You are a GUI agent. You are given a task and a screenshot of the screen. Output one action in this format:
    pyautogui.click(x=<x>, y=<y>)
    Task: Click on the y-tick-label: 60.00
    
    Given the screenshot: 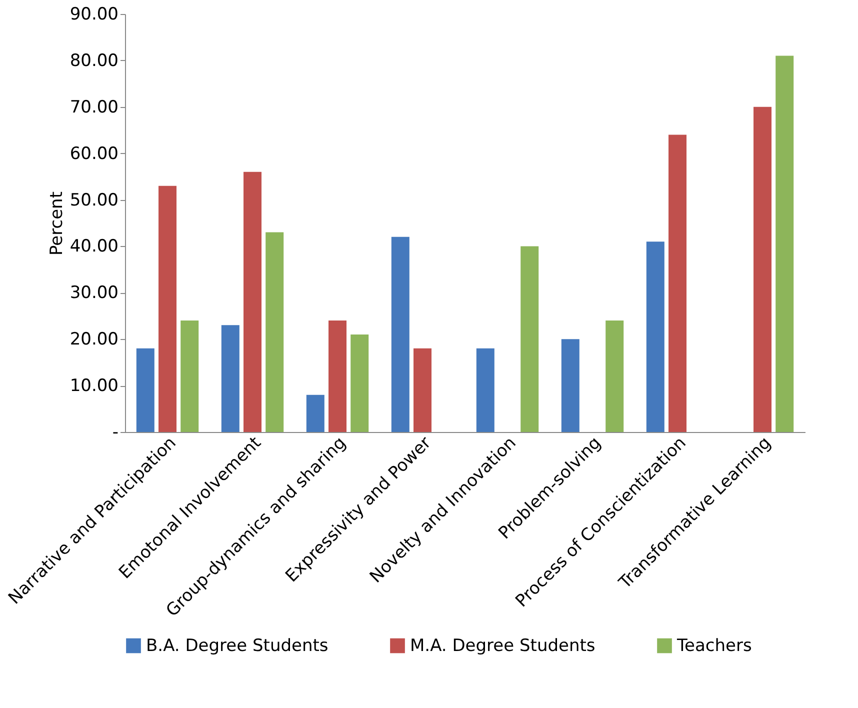 What is the action you would take?
    pyautogui.click(x=94, y=154)
    